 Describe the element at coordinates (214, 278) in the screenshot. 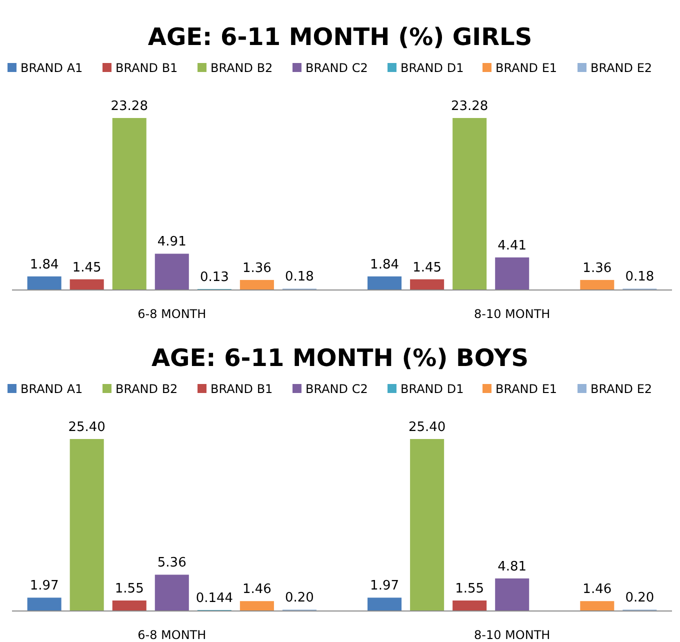

I see `data-label: 0.13` at that location.